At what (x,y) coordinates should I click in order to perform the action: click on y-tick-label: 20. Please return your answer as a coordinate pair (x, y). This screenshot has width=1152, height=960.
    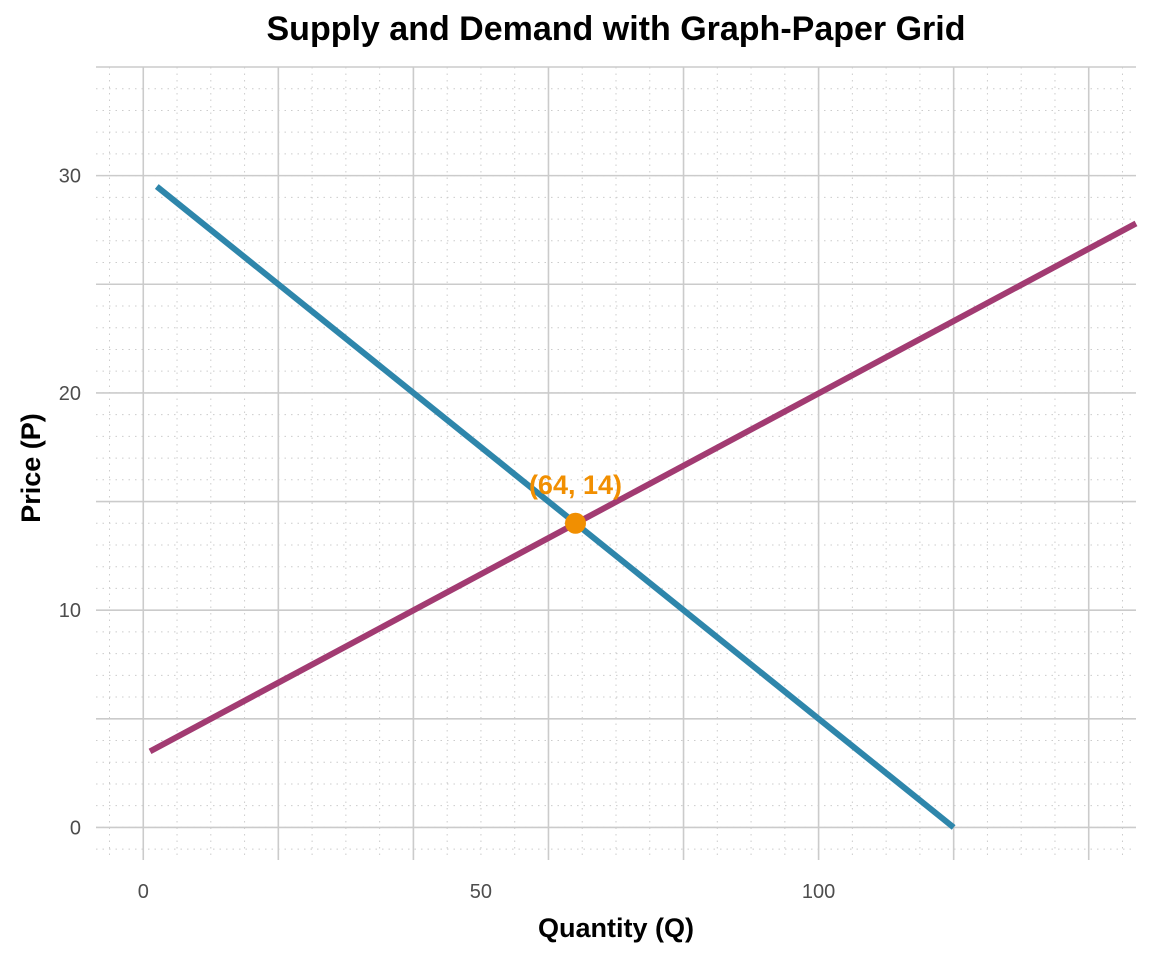
    Looking at the image, I should click on (70, 394).